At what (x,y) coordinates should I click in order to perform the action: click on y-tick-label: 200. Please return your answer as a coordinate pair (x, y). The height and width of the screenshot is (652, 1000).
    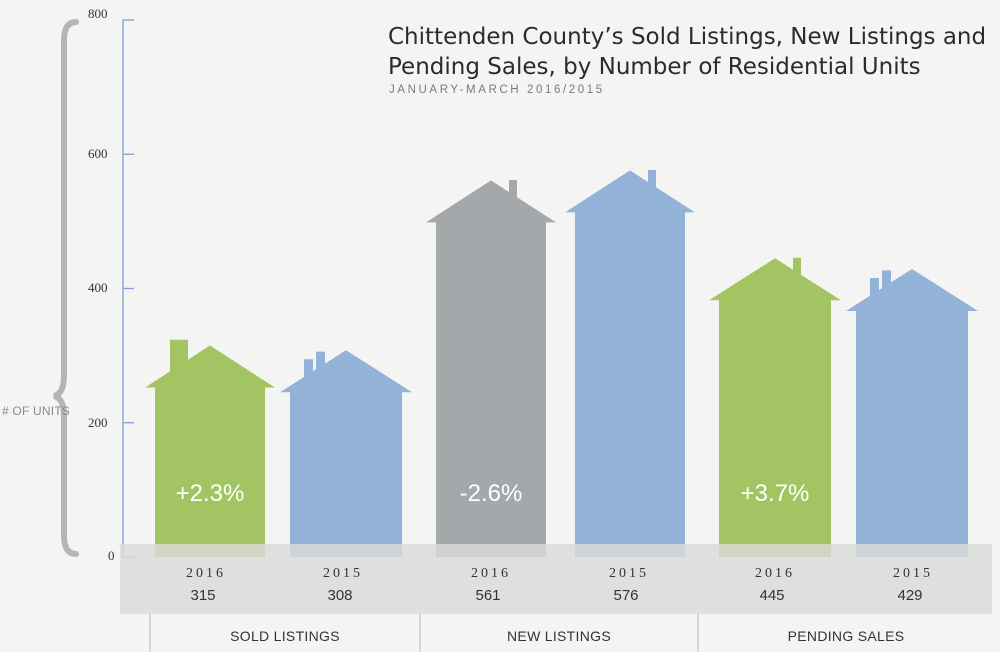
    Looking at the image, I should click on (98, 422).